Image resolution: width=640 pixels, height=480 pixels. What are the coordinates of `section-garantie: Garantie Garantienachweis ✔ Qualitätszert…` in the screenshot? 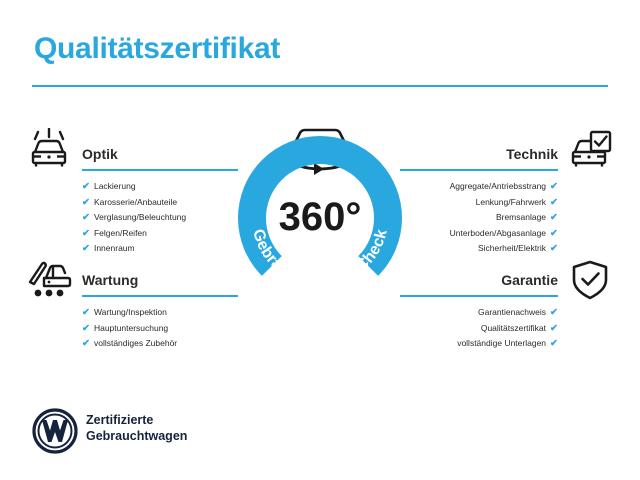 It's located at (479, 312).